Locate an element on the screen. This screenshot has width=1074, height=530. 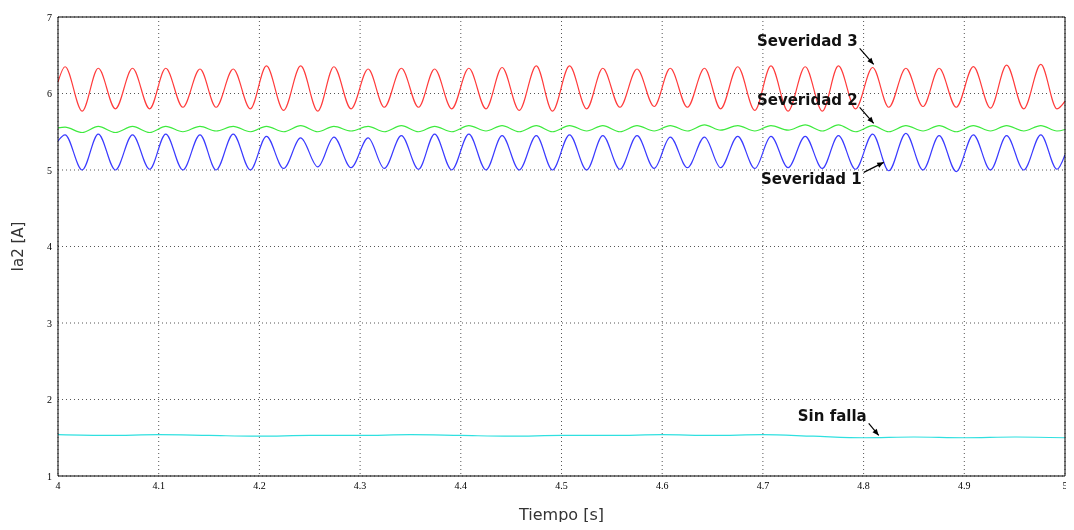
y-tick-label: 5 is located at coordinates (49, 170).